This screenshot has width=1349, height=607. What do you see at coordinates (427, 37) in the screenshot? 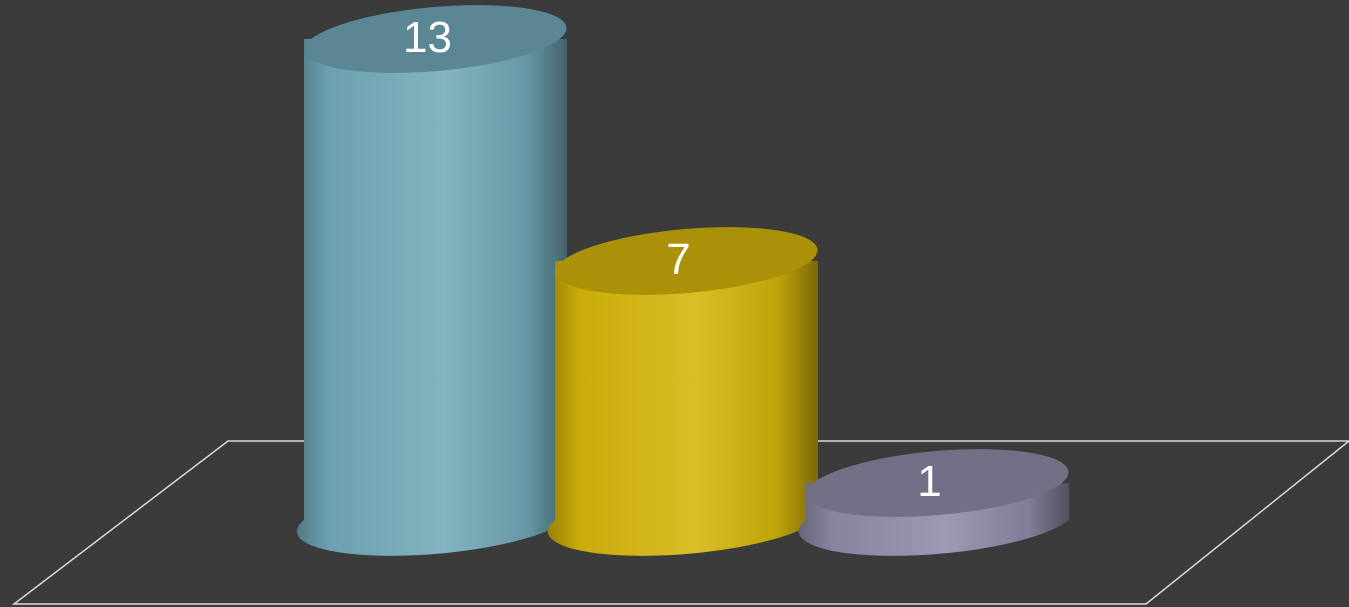
I see `data-label: 13` at bounding box center [427, 37].